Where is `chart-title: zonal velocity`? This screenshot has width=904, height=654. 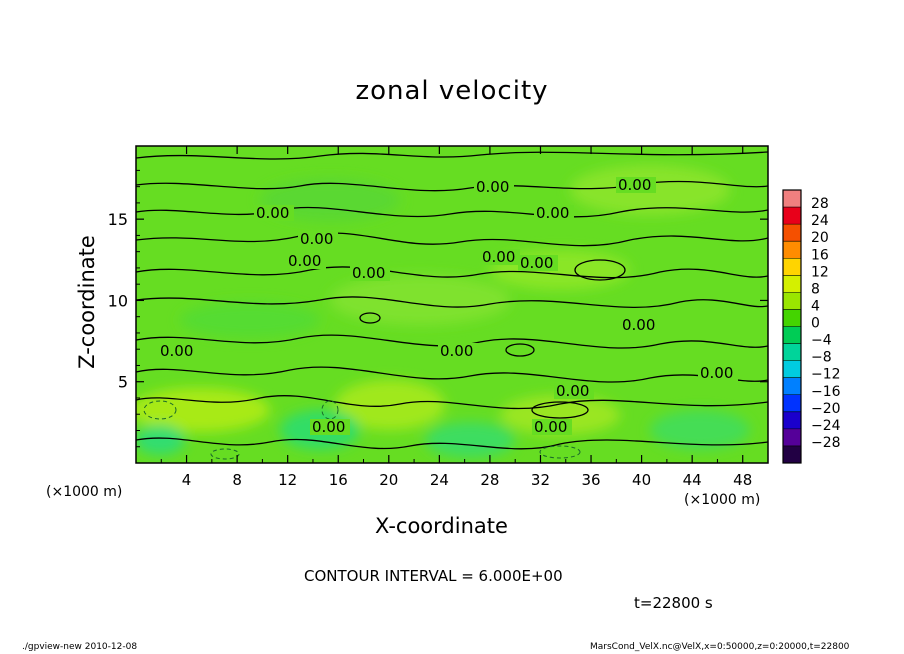
chart-title: zonal velocity is located at coordinates (452, 91).